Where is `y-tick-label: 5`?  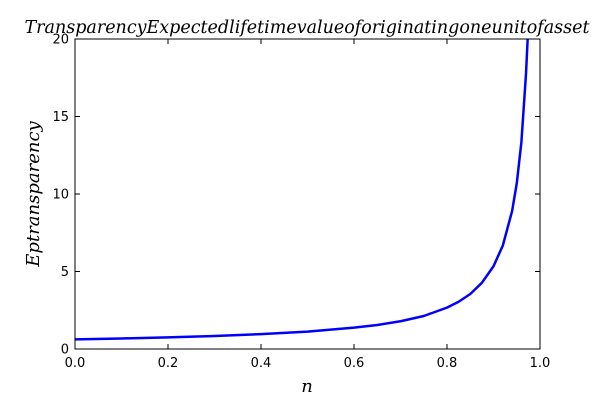 y-tick-label: 5 is located at coordinates (65, 272).